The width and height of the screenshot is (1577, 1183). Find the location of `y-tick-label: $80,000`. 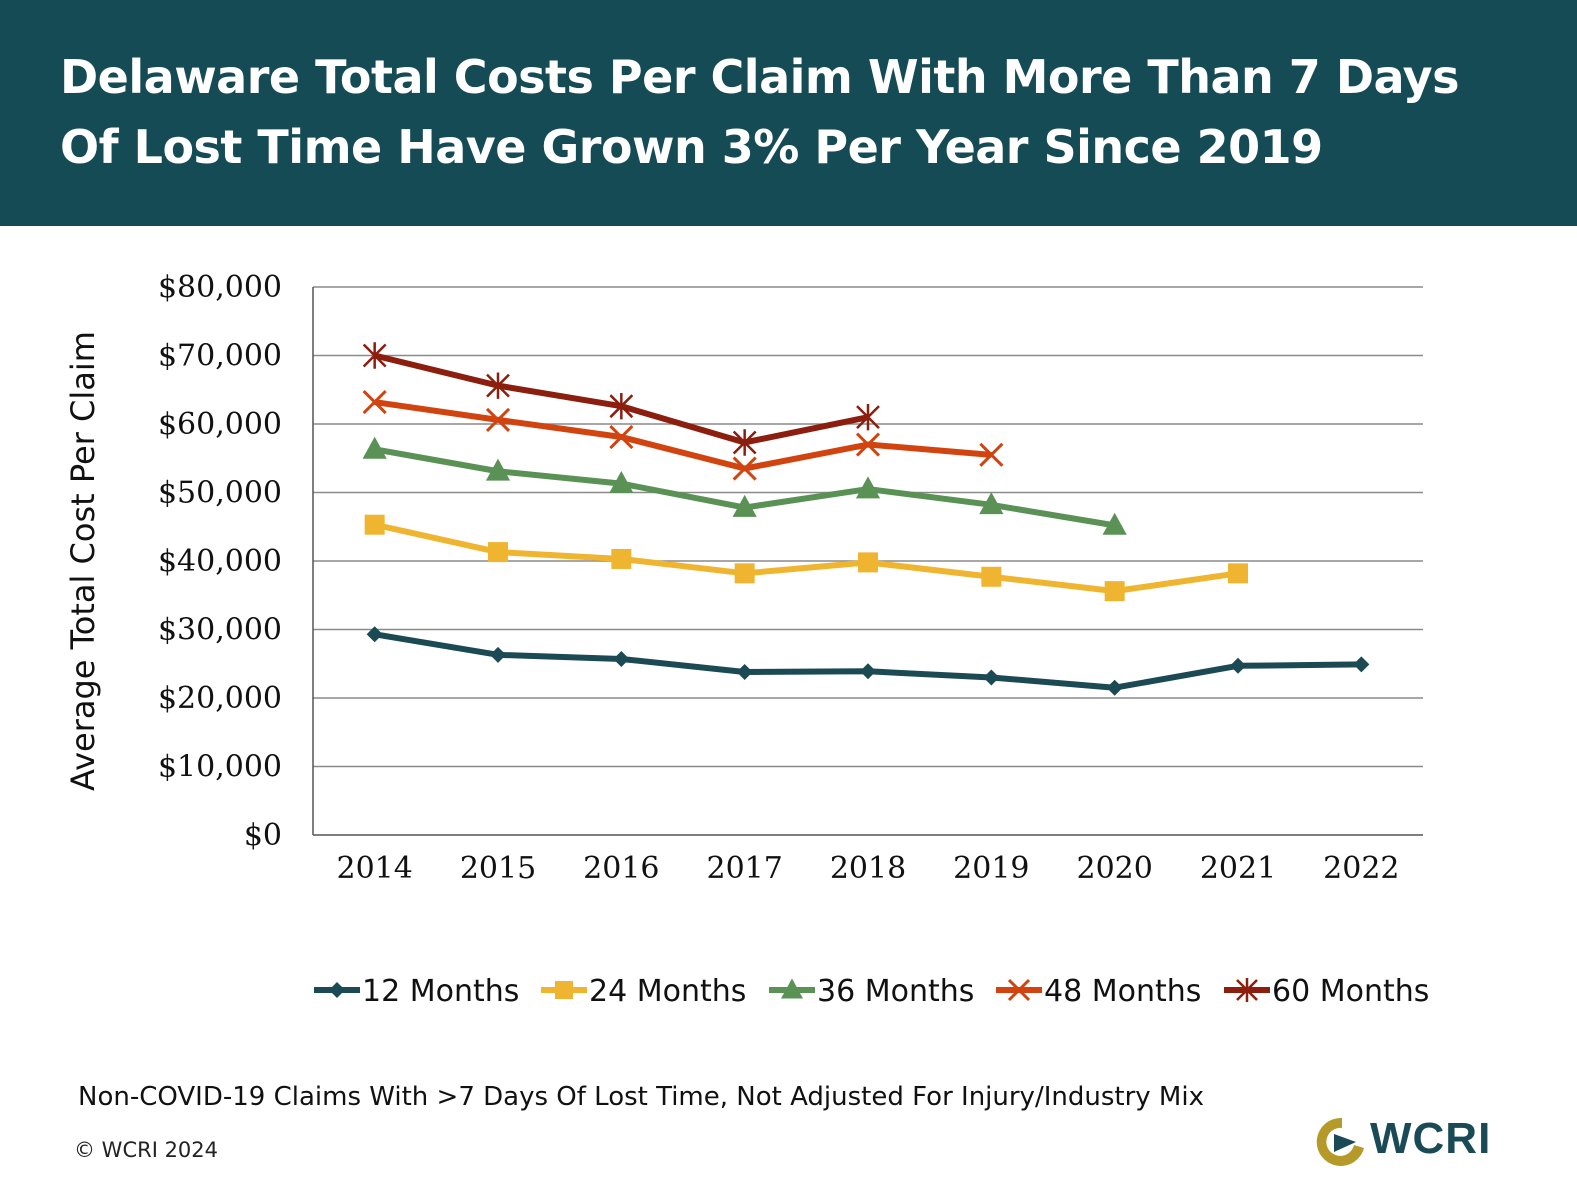

y-tick-label: $80,000 is located at coordinates (220, 287).